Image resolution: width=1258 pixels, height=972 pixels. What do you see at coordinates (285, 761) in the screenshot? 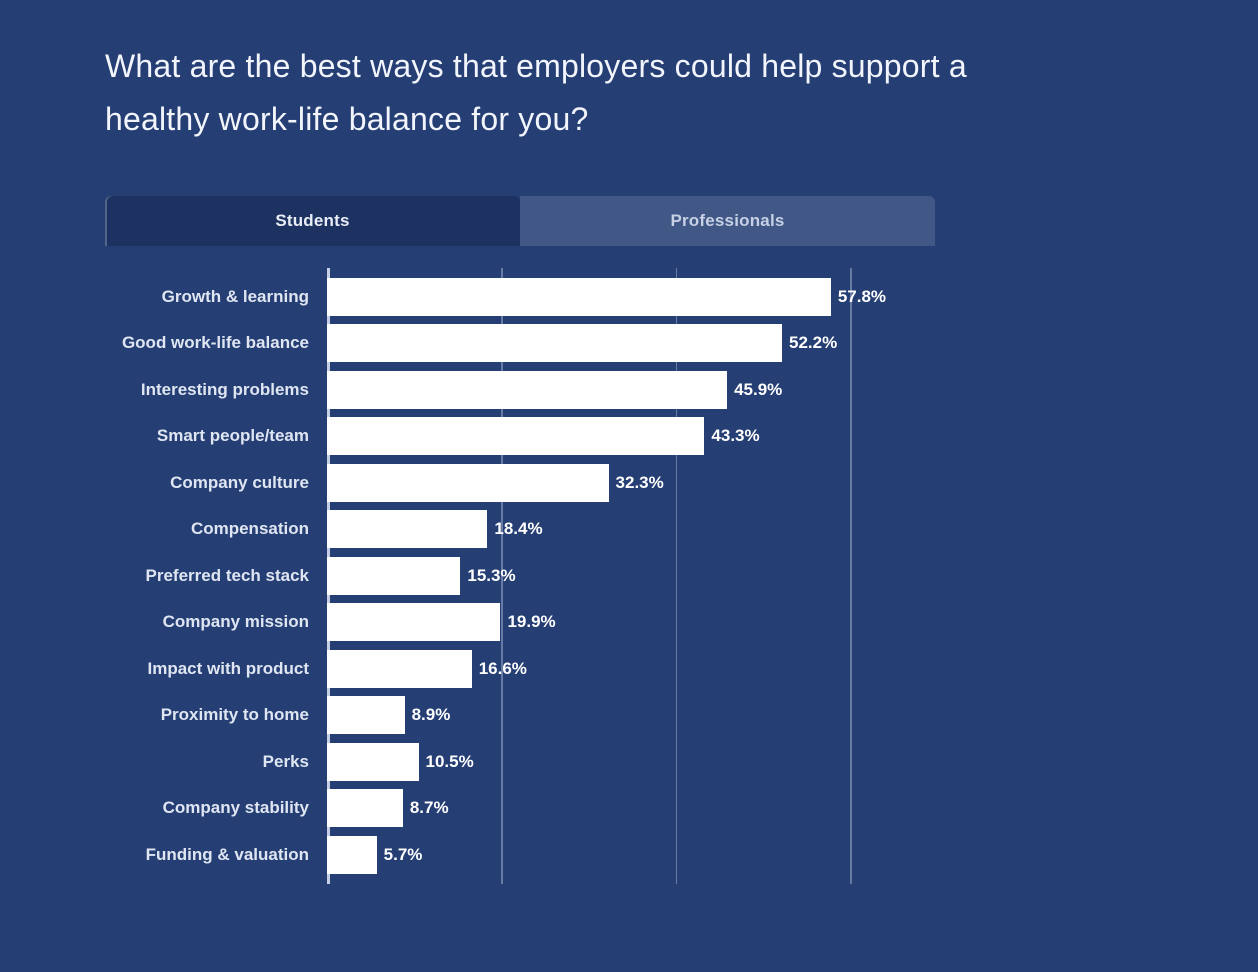
I see `category-label: Perks` at bounding box center [285, 761].